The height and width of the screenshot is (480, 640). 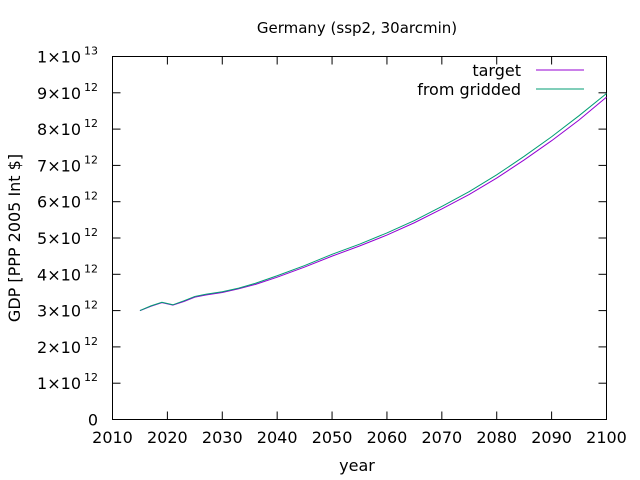 What do you see at coordinates (167, 437) in the screenshot?
I see `x-tick-label: 2020` at bounding box center [167, 437].